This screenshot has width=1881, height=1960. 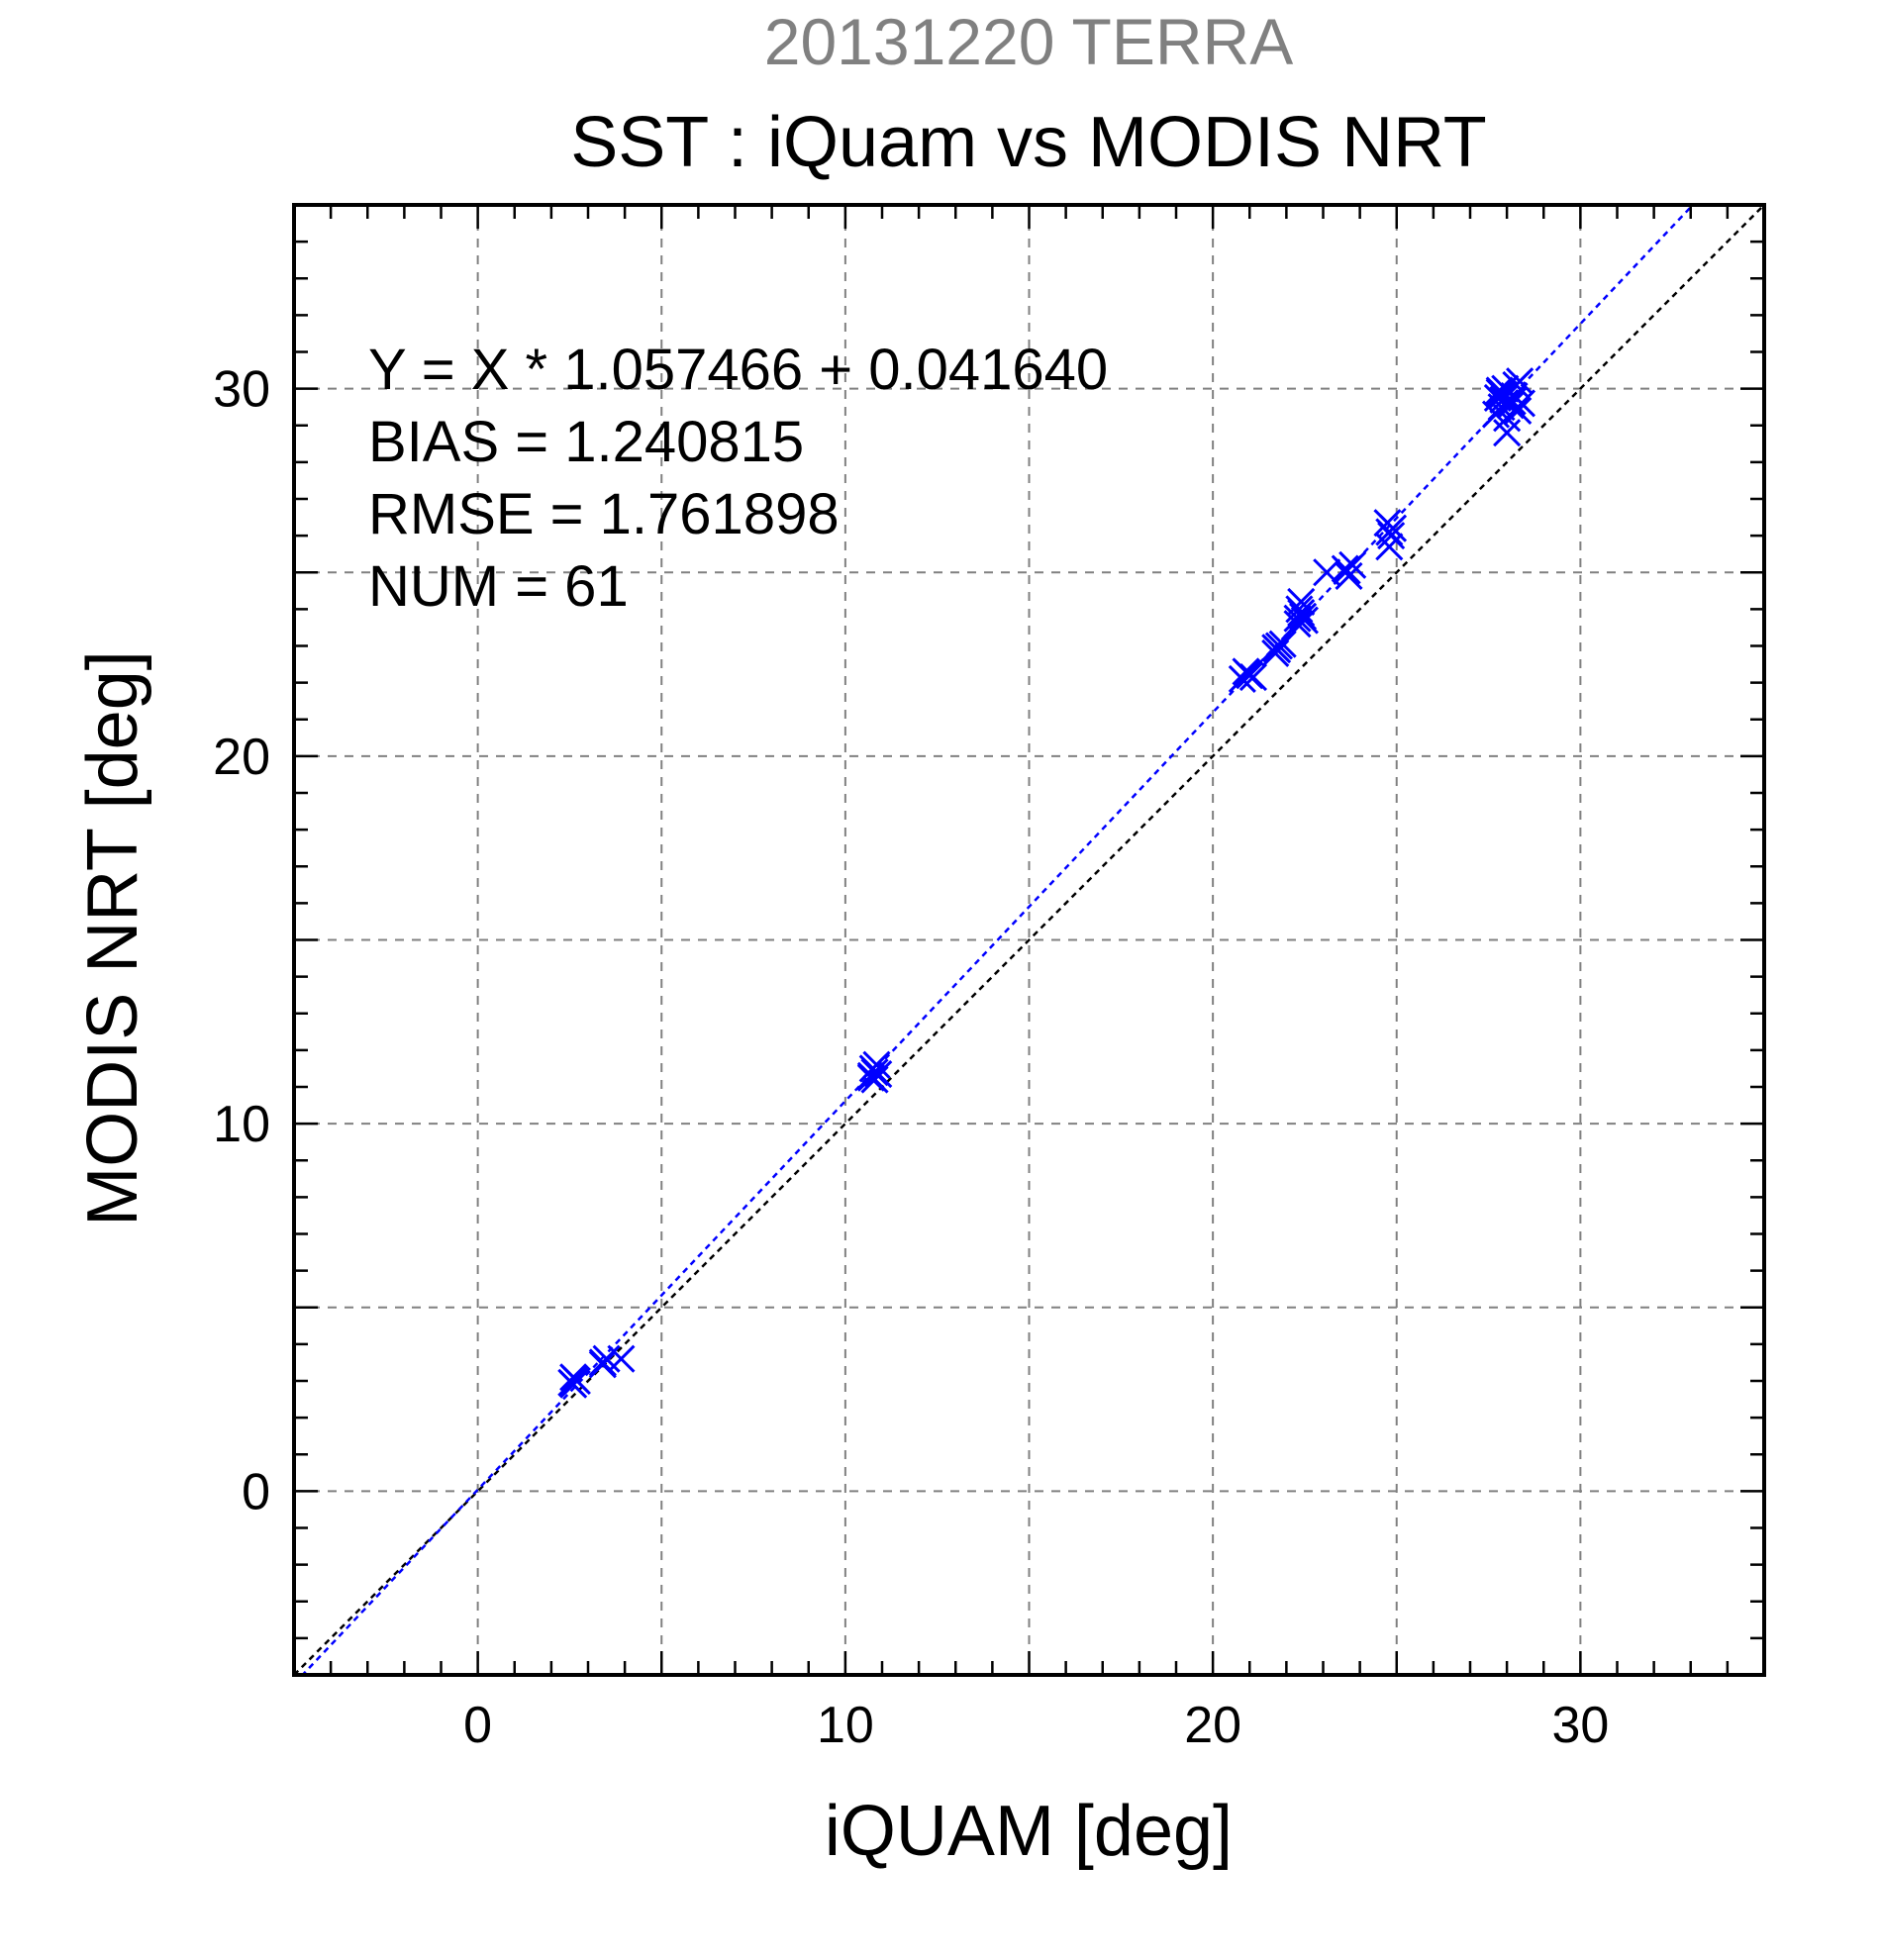 I want to click on stat-line: Y = X * 1.057466 + 0.041640, so click(x=738, y=370).